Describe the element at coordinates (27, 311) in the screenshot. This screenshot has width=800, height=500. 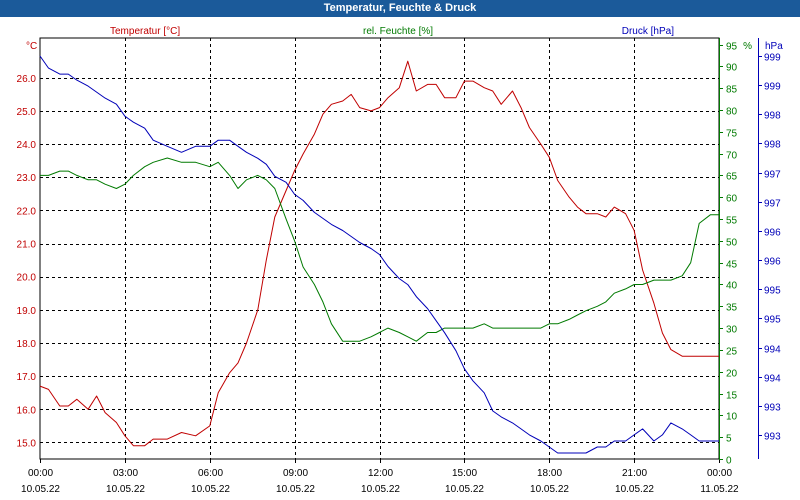
I see `temperature-tick-label: 19.0` at that location.